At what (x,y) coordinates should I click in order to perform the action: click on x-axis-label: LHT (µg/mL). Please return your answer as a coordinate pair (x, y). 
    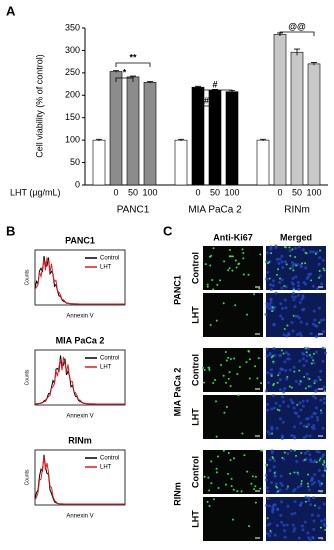
    Looking at the image, I should click on (35, 192).